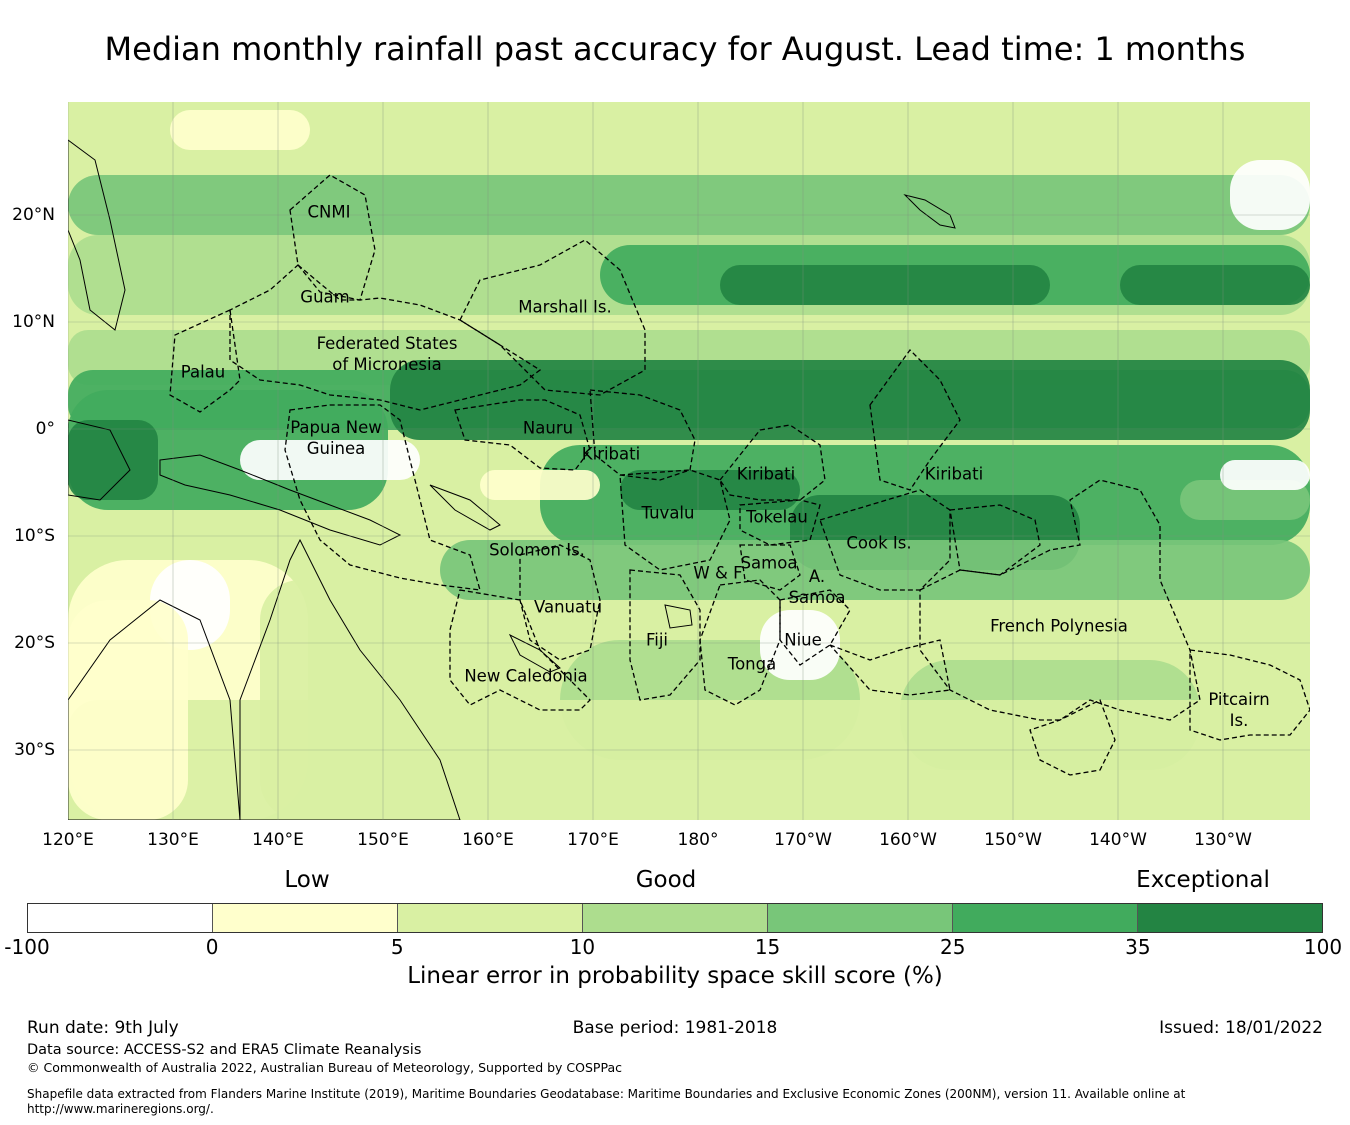 Image resolution: width=1350 pixels, height=1125 pixels. Describe the element at coordinates (1013, 840) in the screenshot. I see `longitude-label: 150°W` at that location.